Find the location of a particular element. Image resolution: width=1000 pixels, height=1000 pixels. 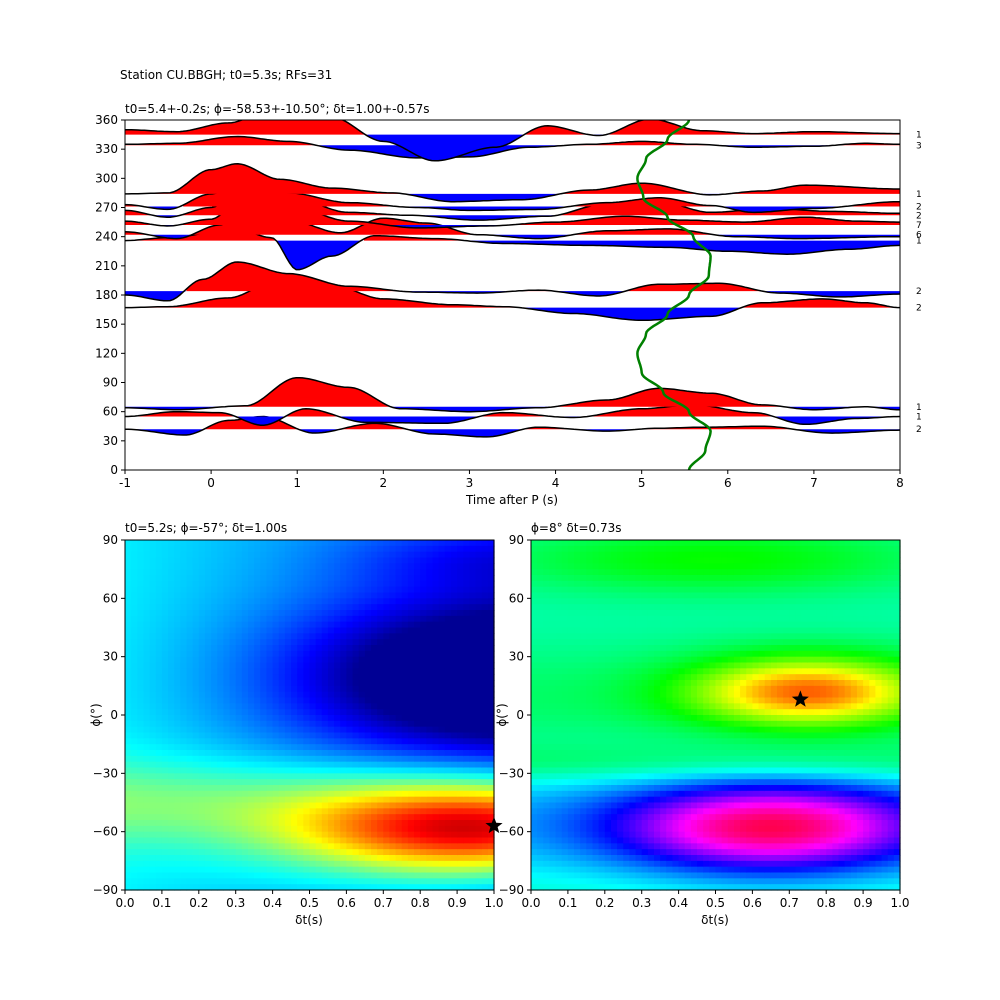

x-tick-label: 0.8 is located at coordinates (420, 903).